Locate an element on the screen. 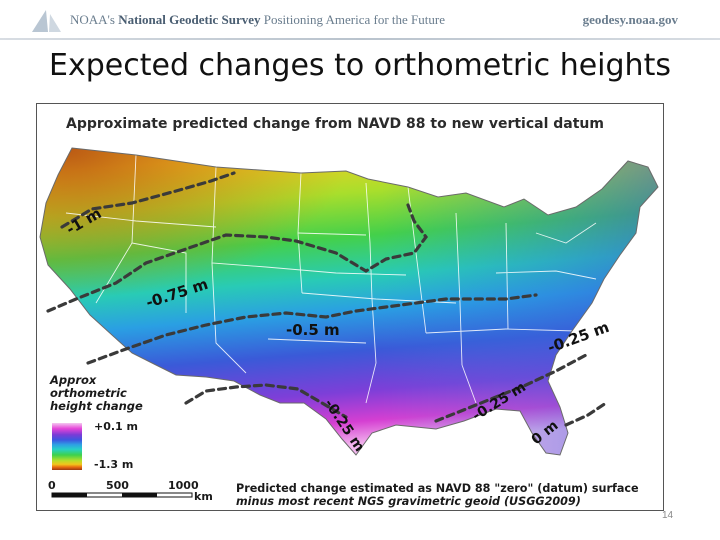  header-divider is located at coordinates (360, 39).